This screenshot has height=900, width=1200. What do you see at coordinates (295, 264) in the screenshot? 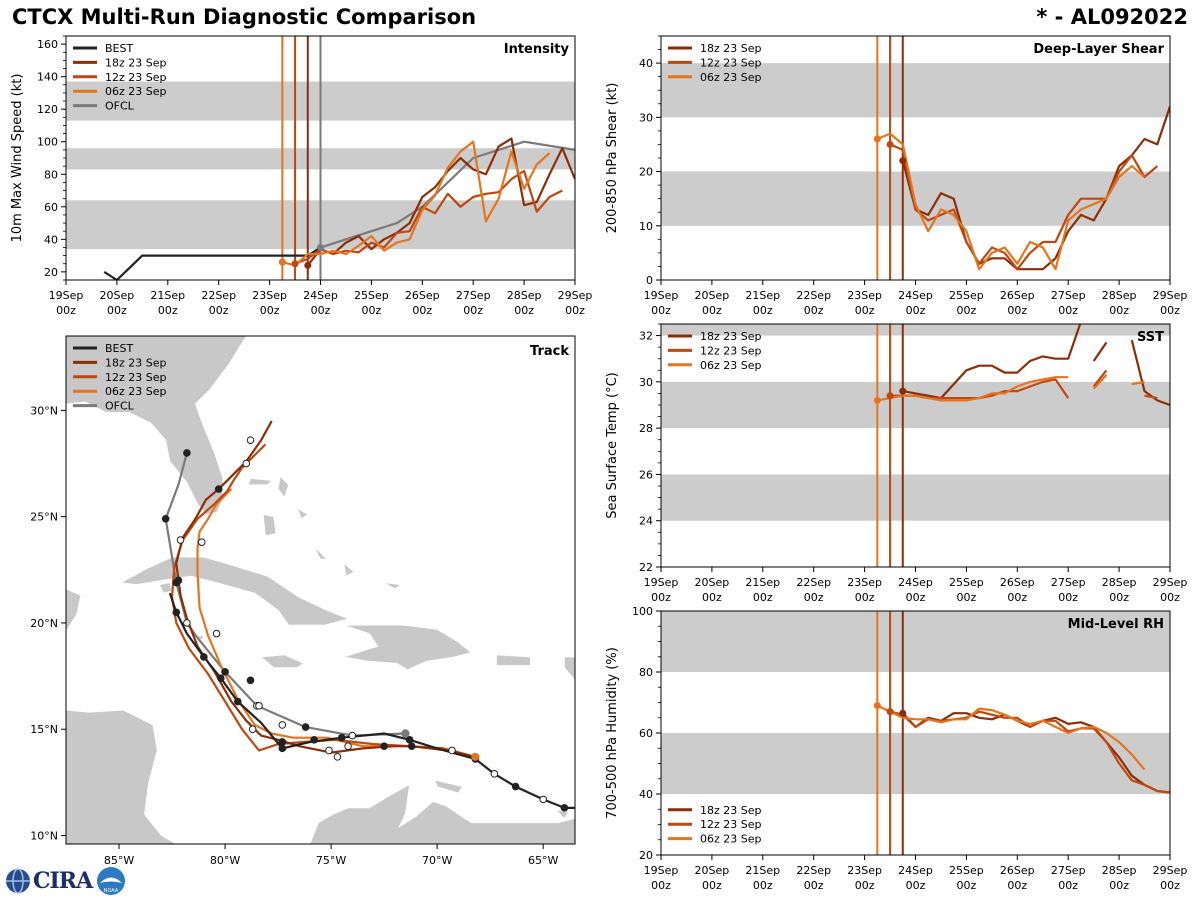
I see `intensity-start-point-12z-23-sep` at bounding box center [295, 264].